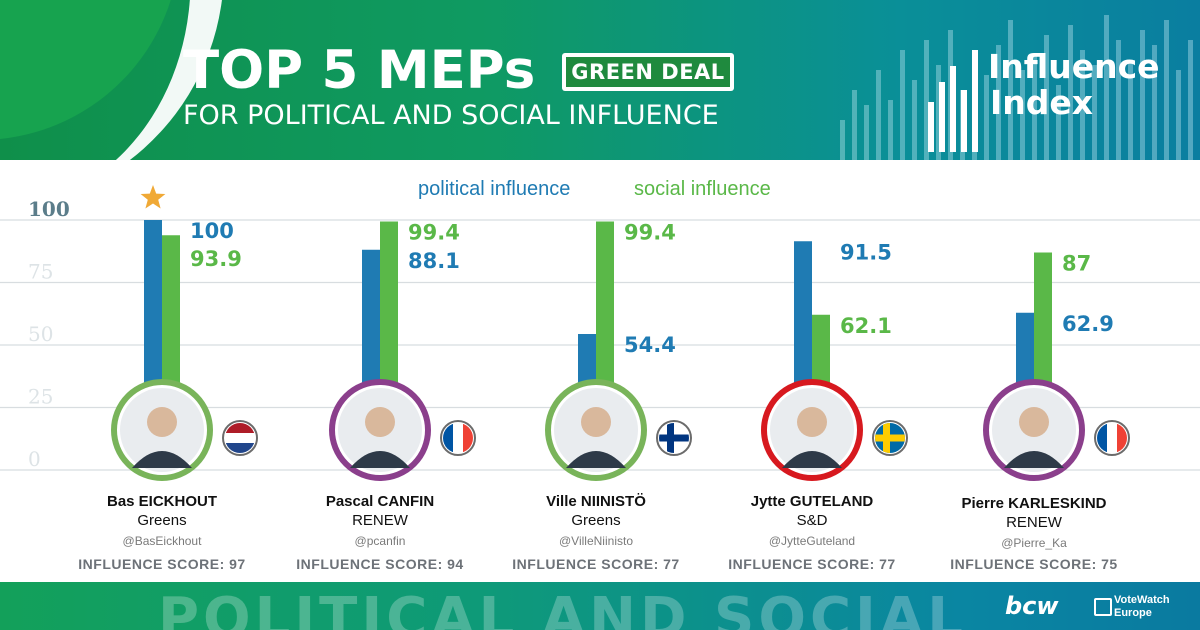 Image resolution: width=1200 pixels, height=630 pixels. I want to click on value-label-social: 87, so click(1076, 264).